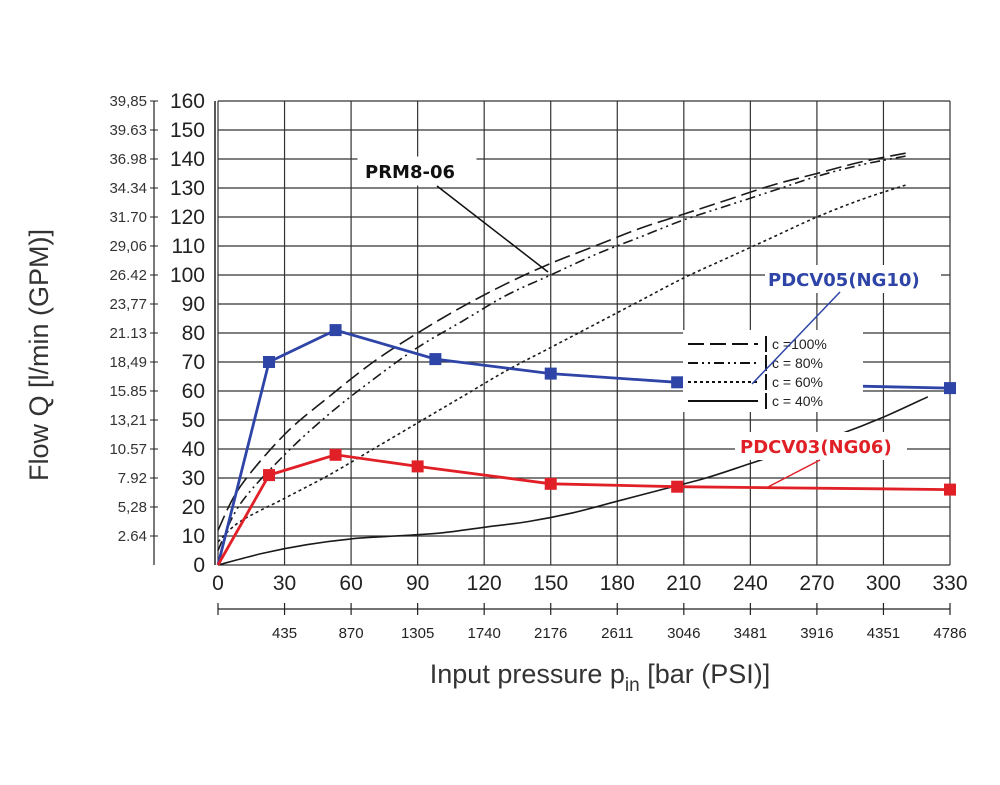 The height and width of the screenshot is (785, 1000). What do you see at coordinates (484, 583) in the screenshot?
I see `x-tick-label: 120` at bounding box center [484, 583].